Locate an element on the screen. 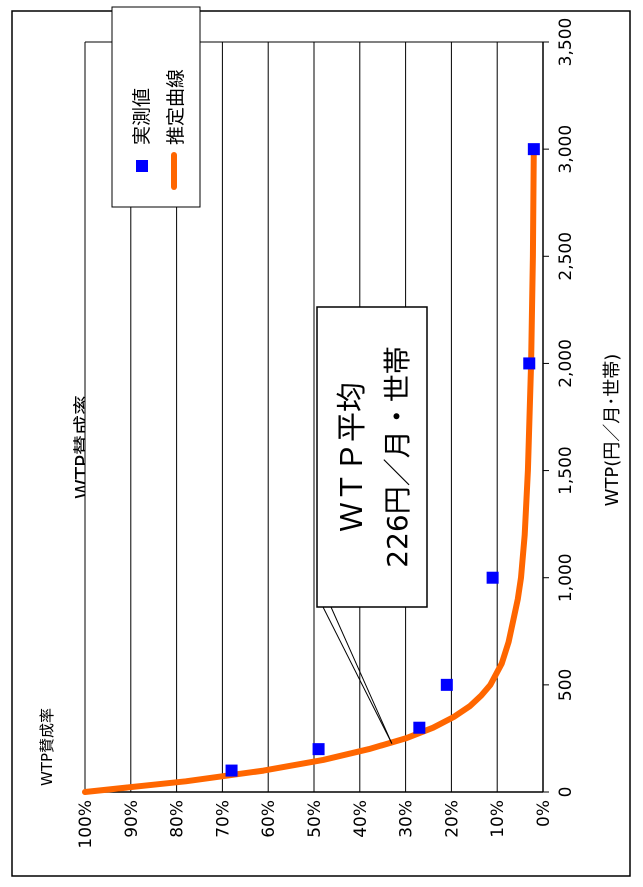  annotation-box is located at coordinates (372, 457).